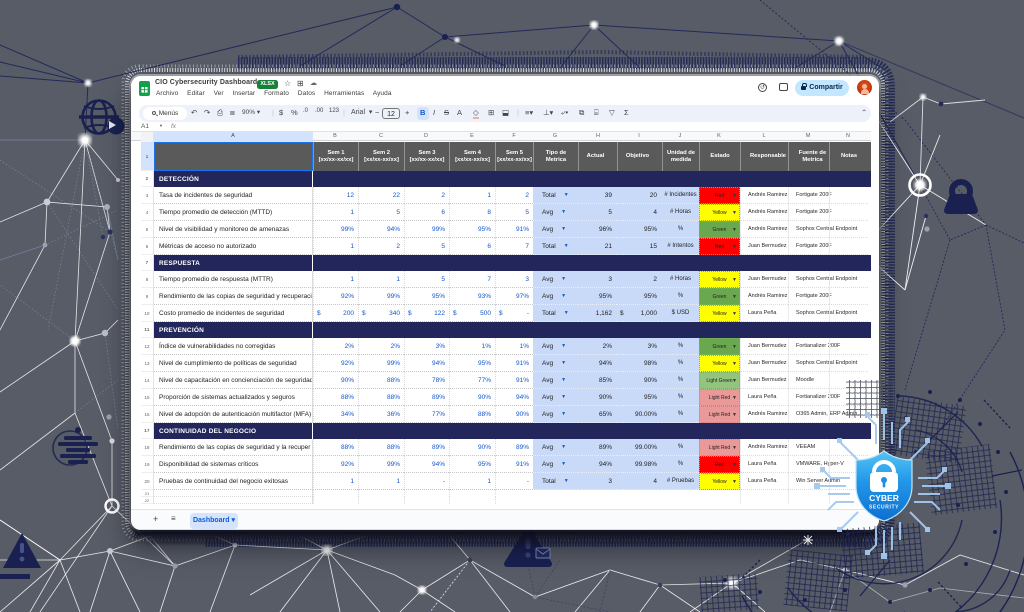 The height and width of the screenshot is (612, 1024). What do you see at coordinates (884, 498) in the screenshot?
I see `svg-text: CYBER` at bounding box center [884, 498].